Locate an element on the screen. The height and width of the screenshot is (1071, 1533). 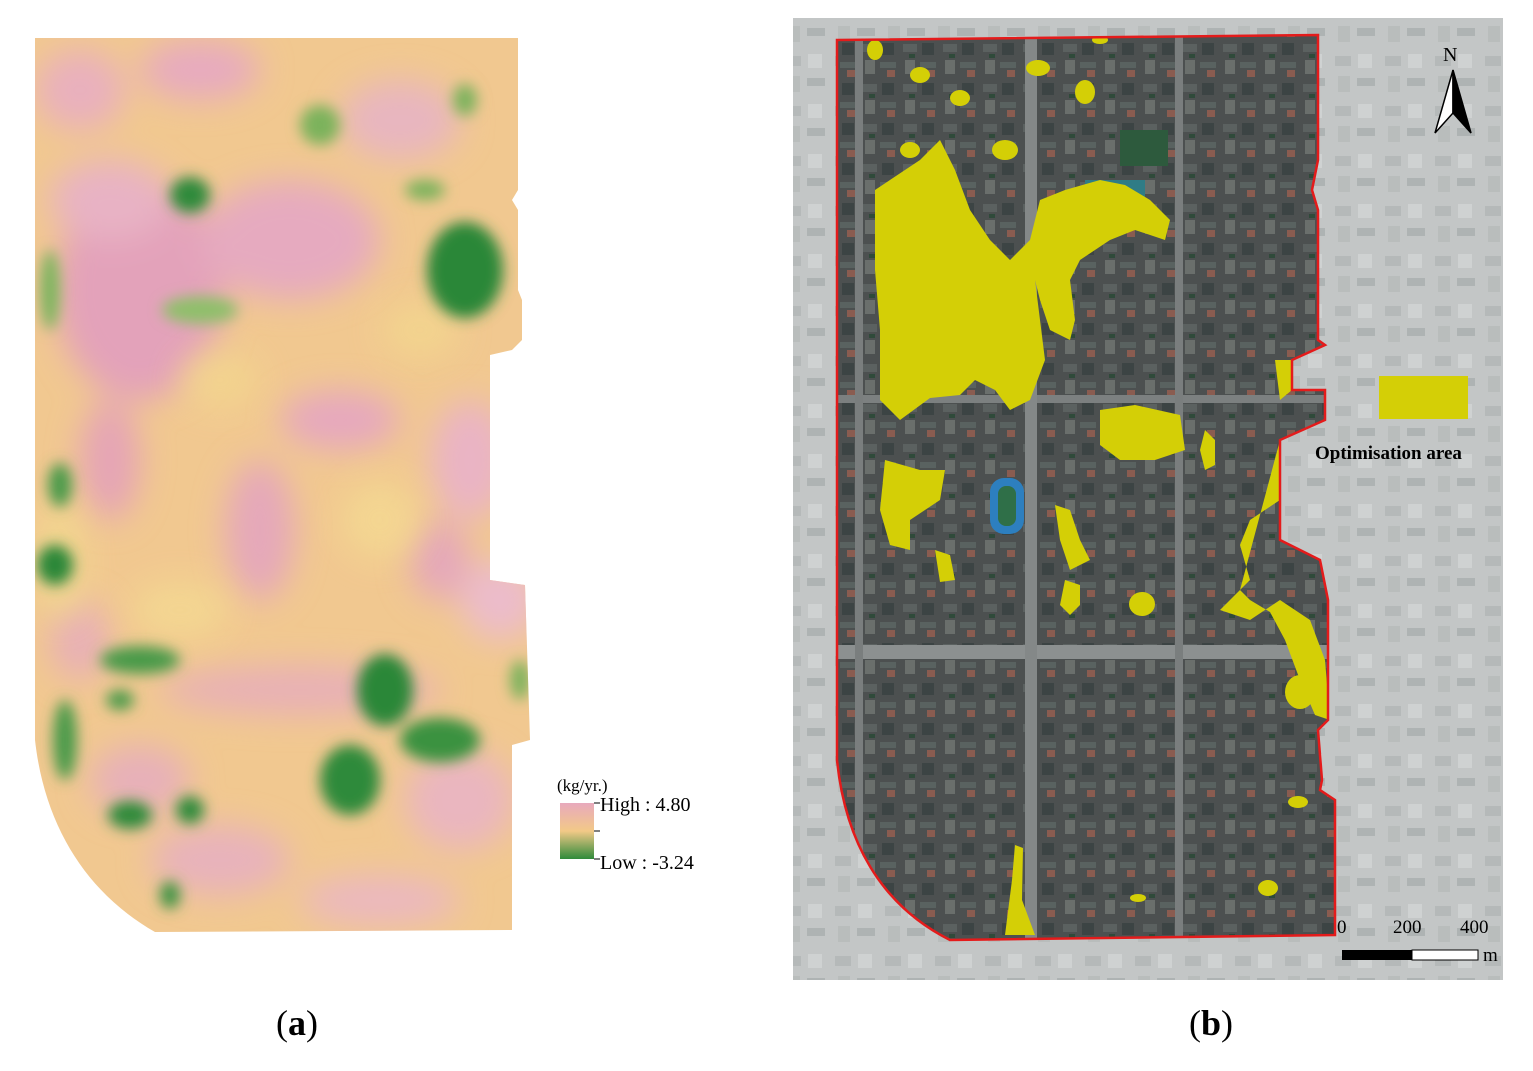
caption-b: (b) is located at coordinates (1211, 1023).